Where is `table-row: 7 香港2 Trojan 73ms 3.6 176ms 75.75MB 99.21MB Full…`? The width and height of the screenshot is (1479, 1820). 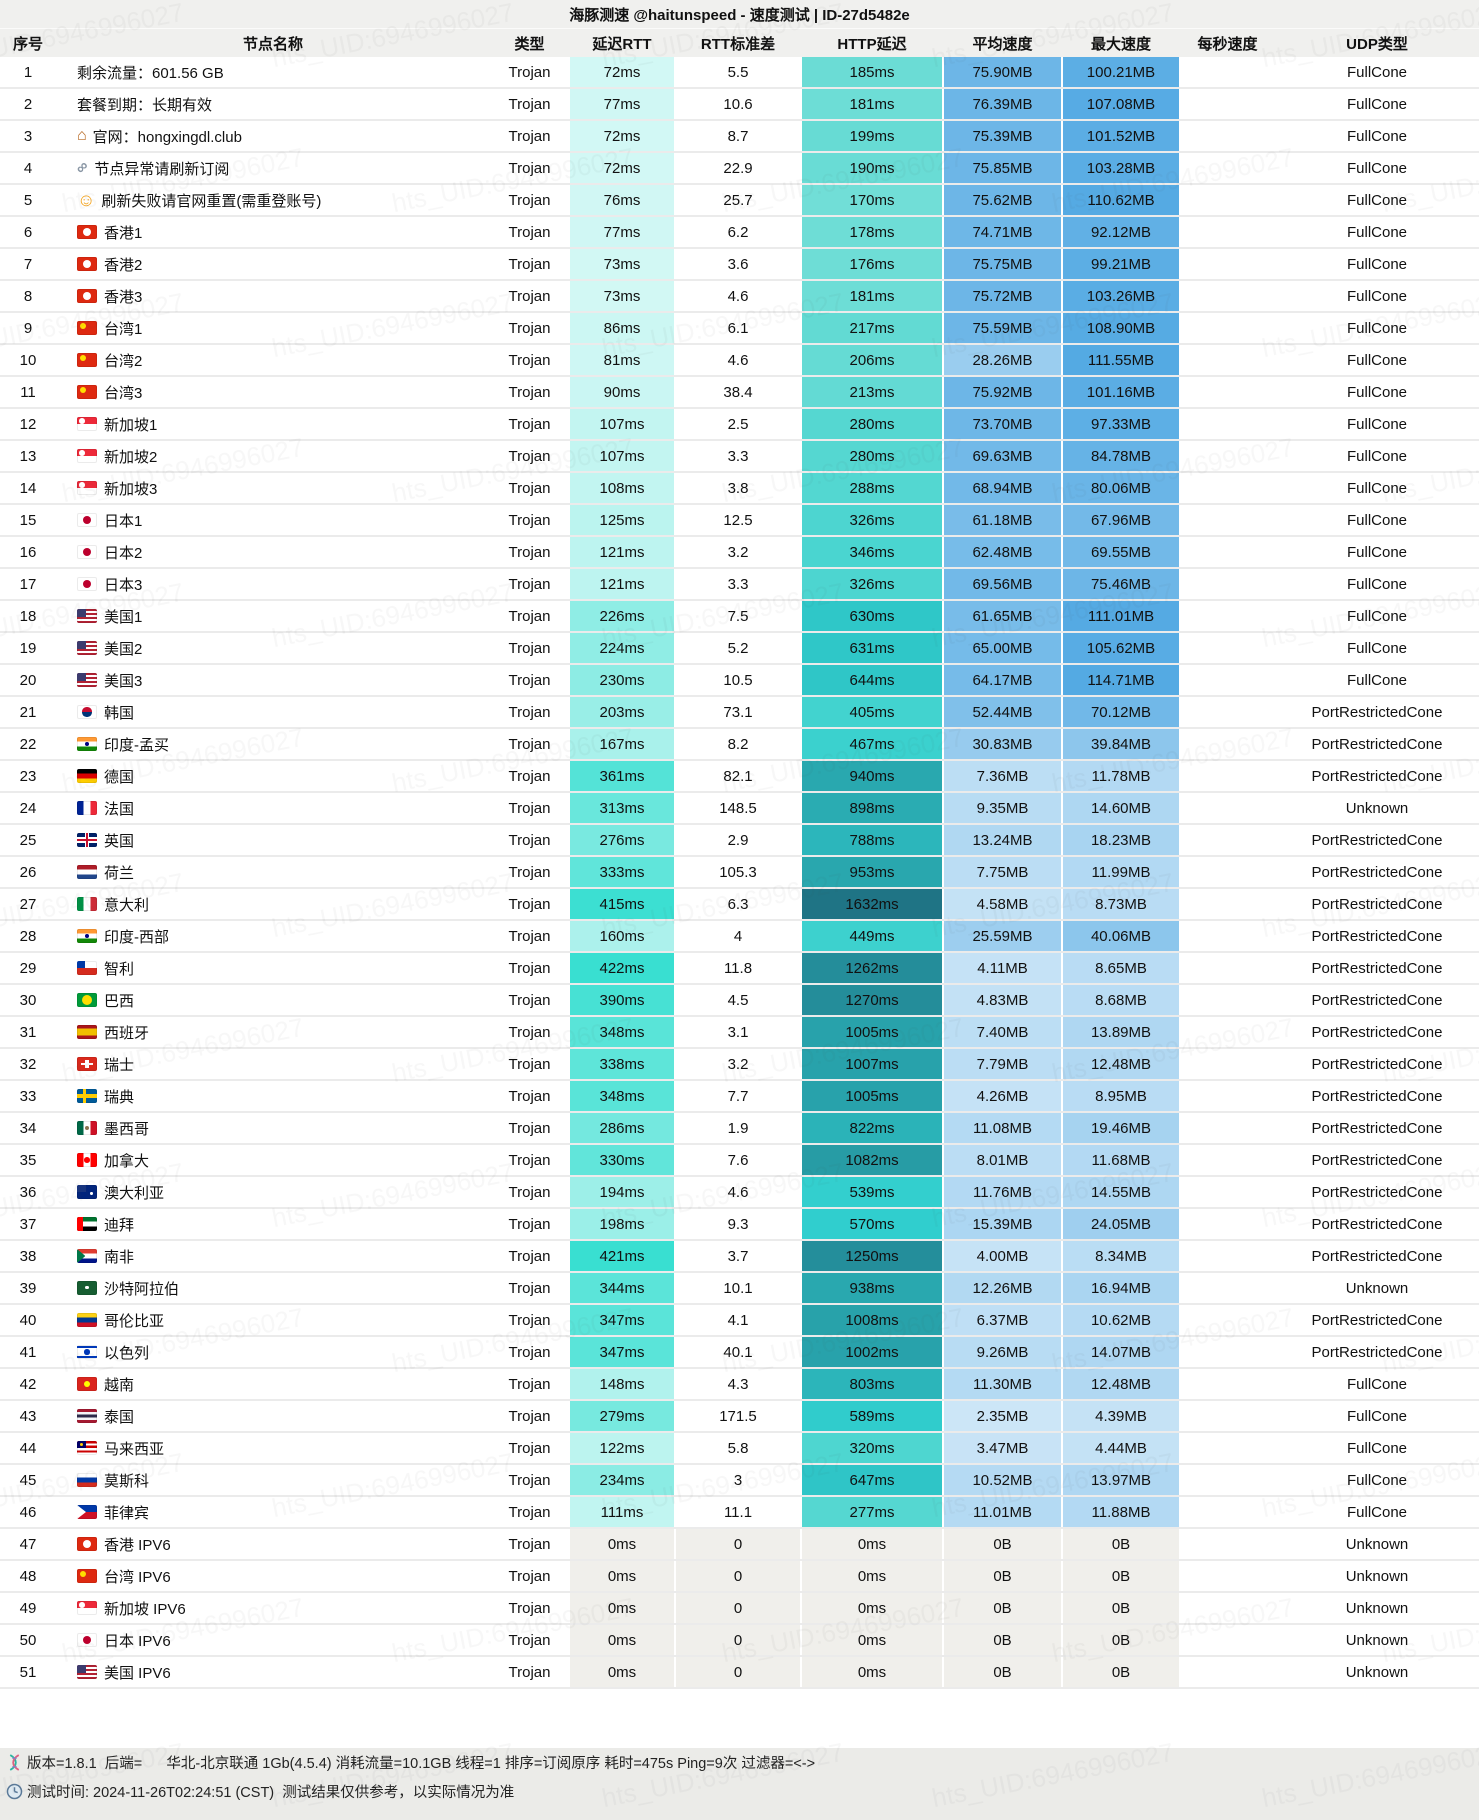
table-row: 7 香港2 Trojan 73ms 3.6 176ms 75.75MB 99.21MB Full… is located at coordinates (739, 265).